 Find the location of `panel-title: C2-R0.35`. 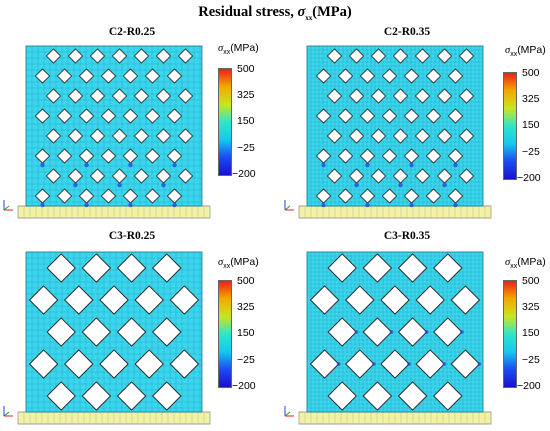

panel-title: C2-R0.35 is located at coordinates (407, 32).